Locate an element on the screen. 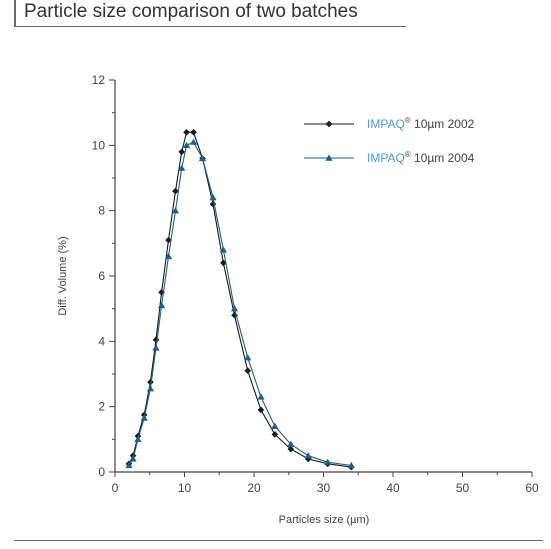  legend-label: IMPAQ® 10µm 2004 is located at coordinates (421, 157).